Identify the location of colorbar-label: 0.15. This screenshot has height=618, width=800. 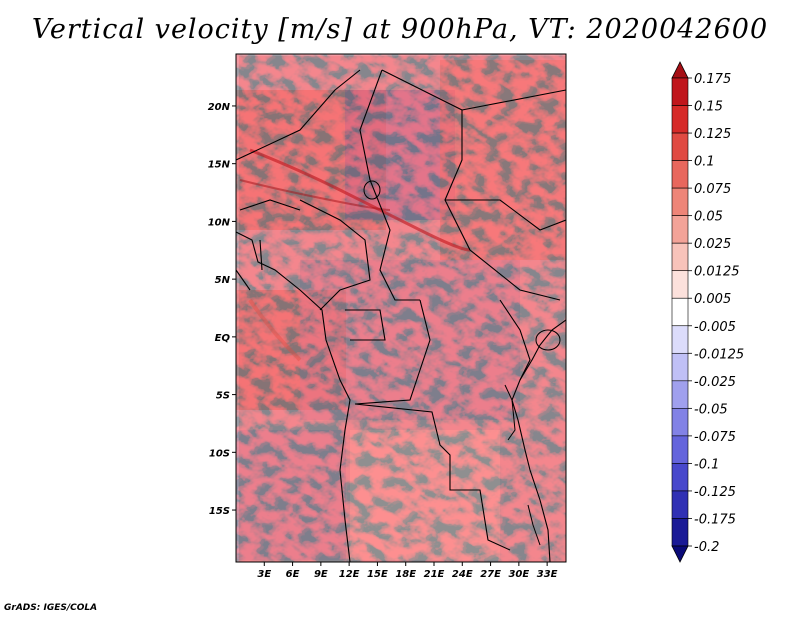
(708, 107).